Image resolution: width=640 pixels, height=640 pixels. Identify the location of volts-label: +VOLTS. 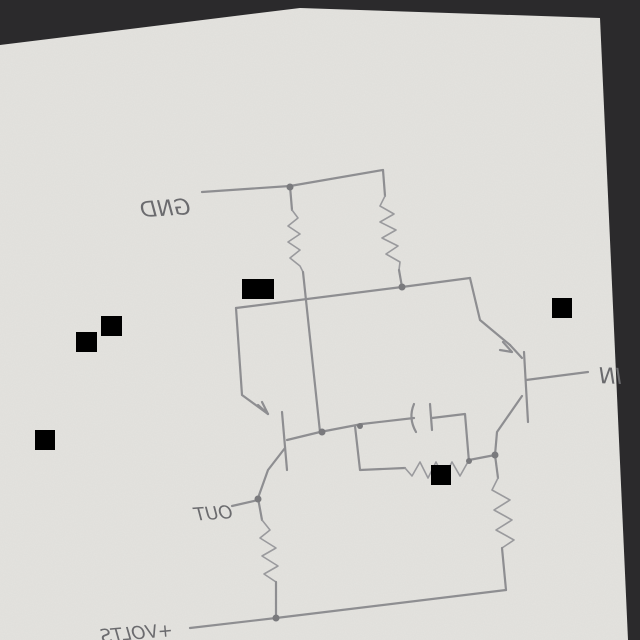
(136, 630).